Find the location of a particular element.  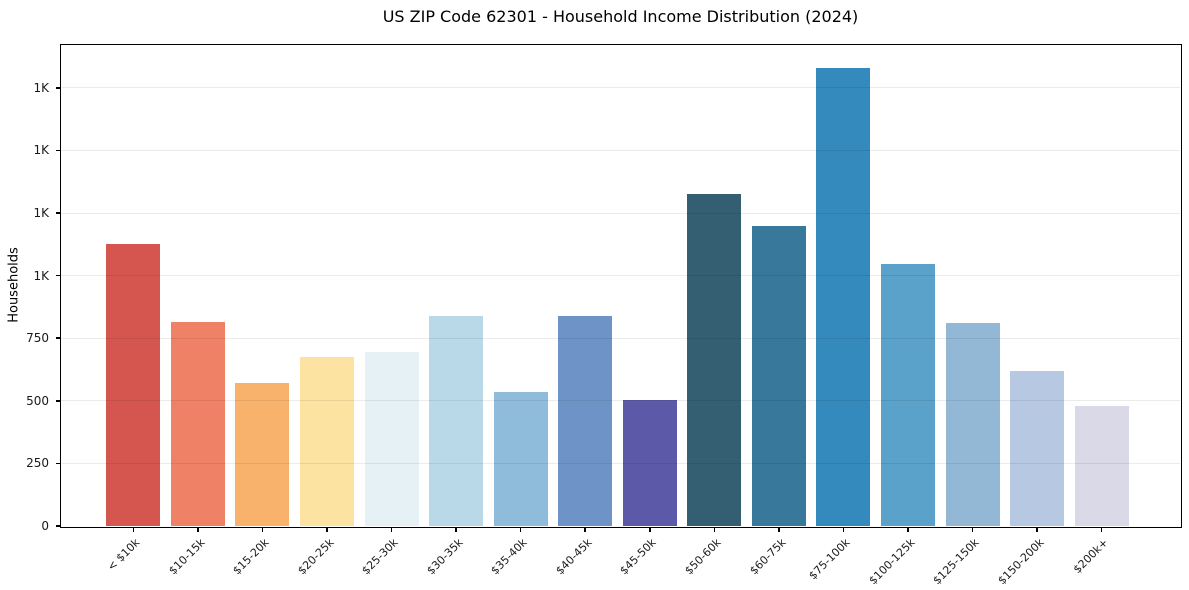

x-tick-label-6: $35-40k is located at coordinates (509, 557).